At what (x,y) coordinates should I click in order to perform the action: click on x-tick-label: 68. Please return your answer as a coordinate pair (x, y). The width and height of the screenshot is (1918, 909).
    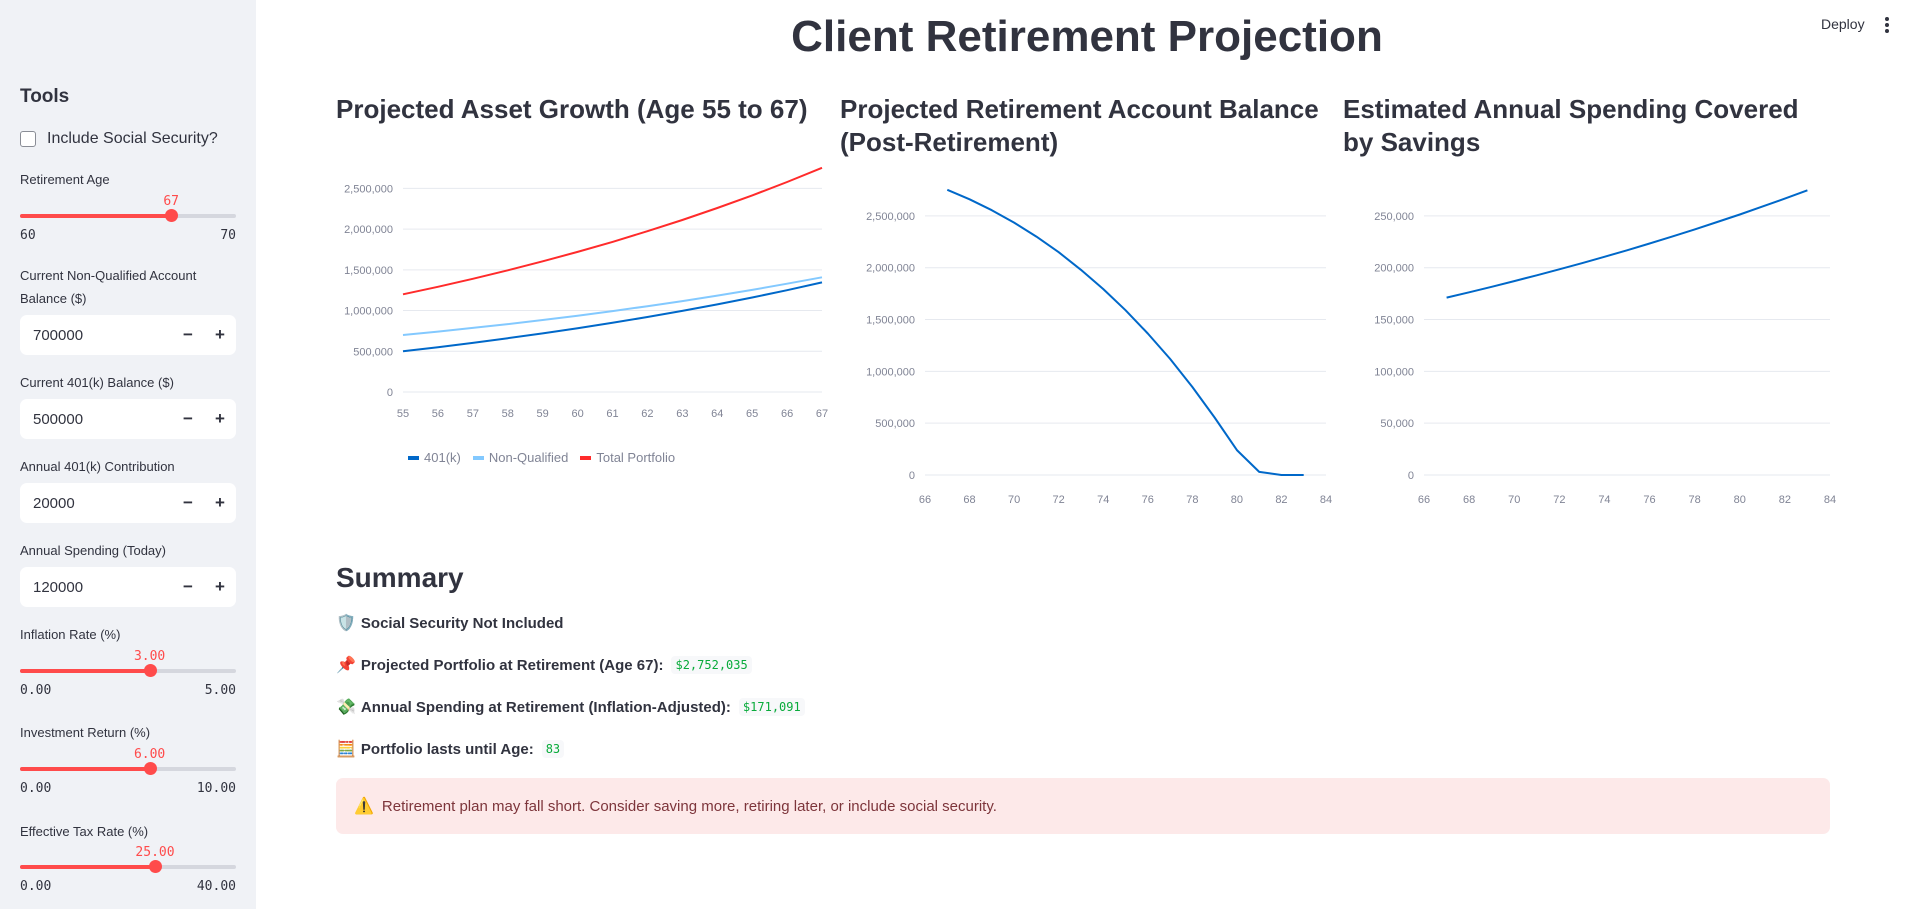
    Looking at the image, I should click on (1469, 500).